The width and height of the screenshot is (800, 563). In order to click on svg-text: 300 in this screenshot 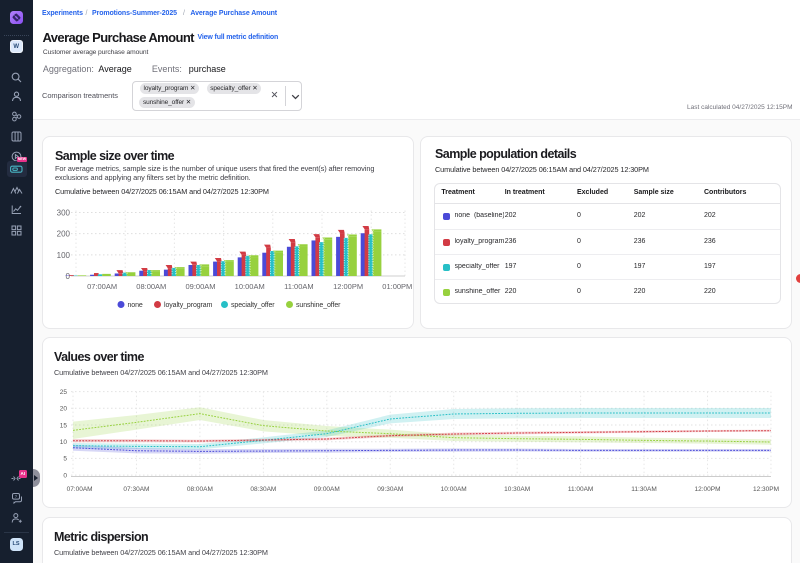, I will do `click(64, 212)`.